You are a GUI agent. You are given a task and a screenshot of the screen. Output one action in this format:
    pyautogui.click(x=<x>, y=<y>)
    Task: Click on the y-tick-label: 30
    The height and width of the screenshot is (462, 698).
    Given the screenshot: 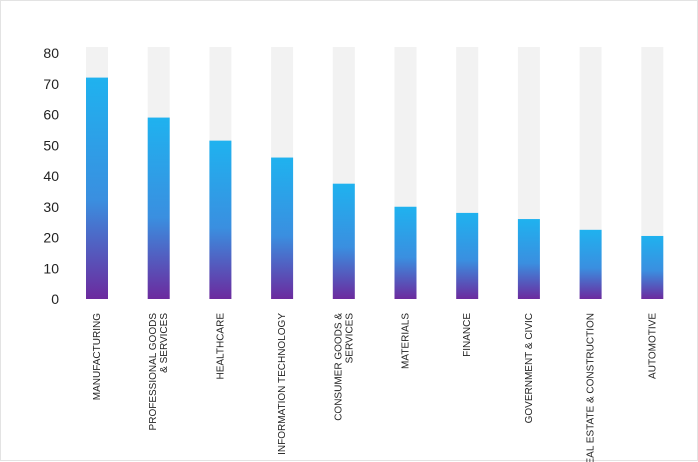 What is the action you would take?
    pyautogui.click(x=51, y=207)
    